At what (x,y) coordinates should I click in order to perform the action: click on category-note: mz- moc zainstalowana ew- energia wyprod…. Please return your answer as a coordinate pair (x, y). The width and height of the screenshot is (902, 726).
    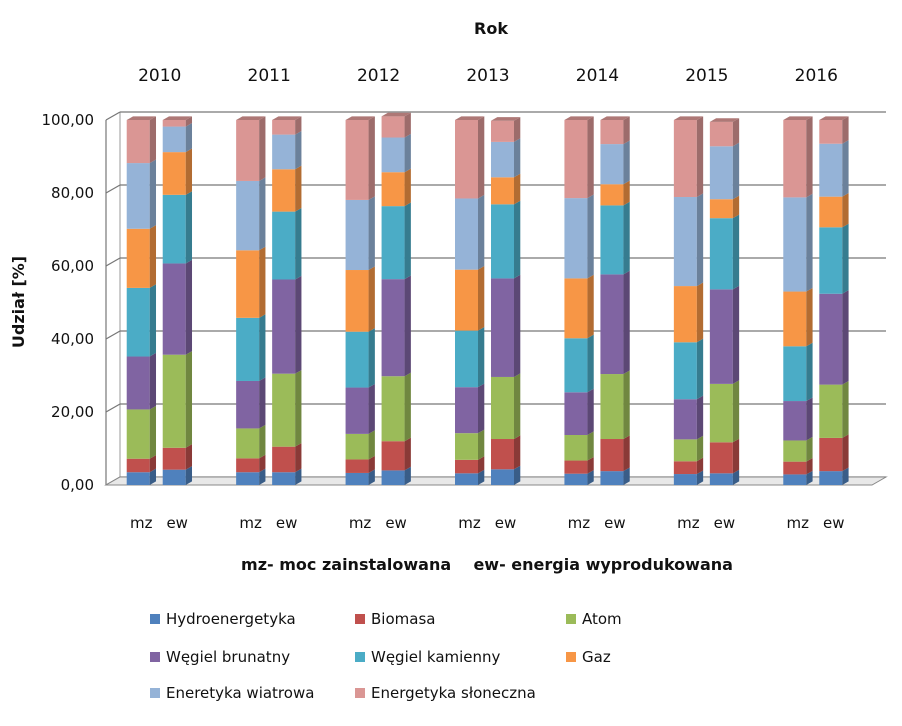
    Looking at the image, I should click on (487, 564).